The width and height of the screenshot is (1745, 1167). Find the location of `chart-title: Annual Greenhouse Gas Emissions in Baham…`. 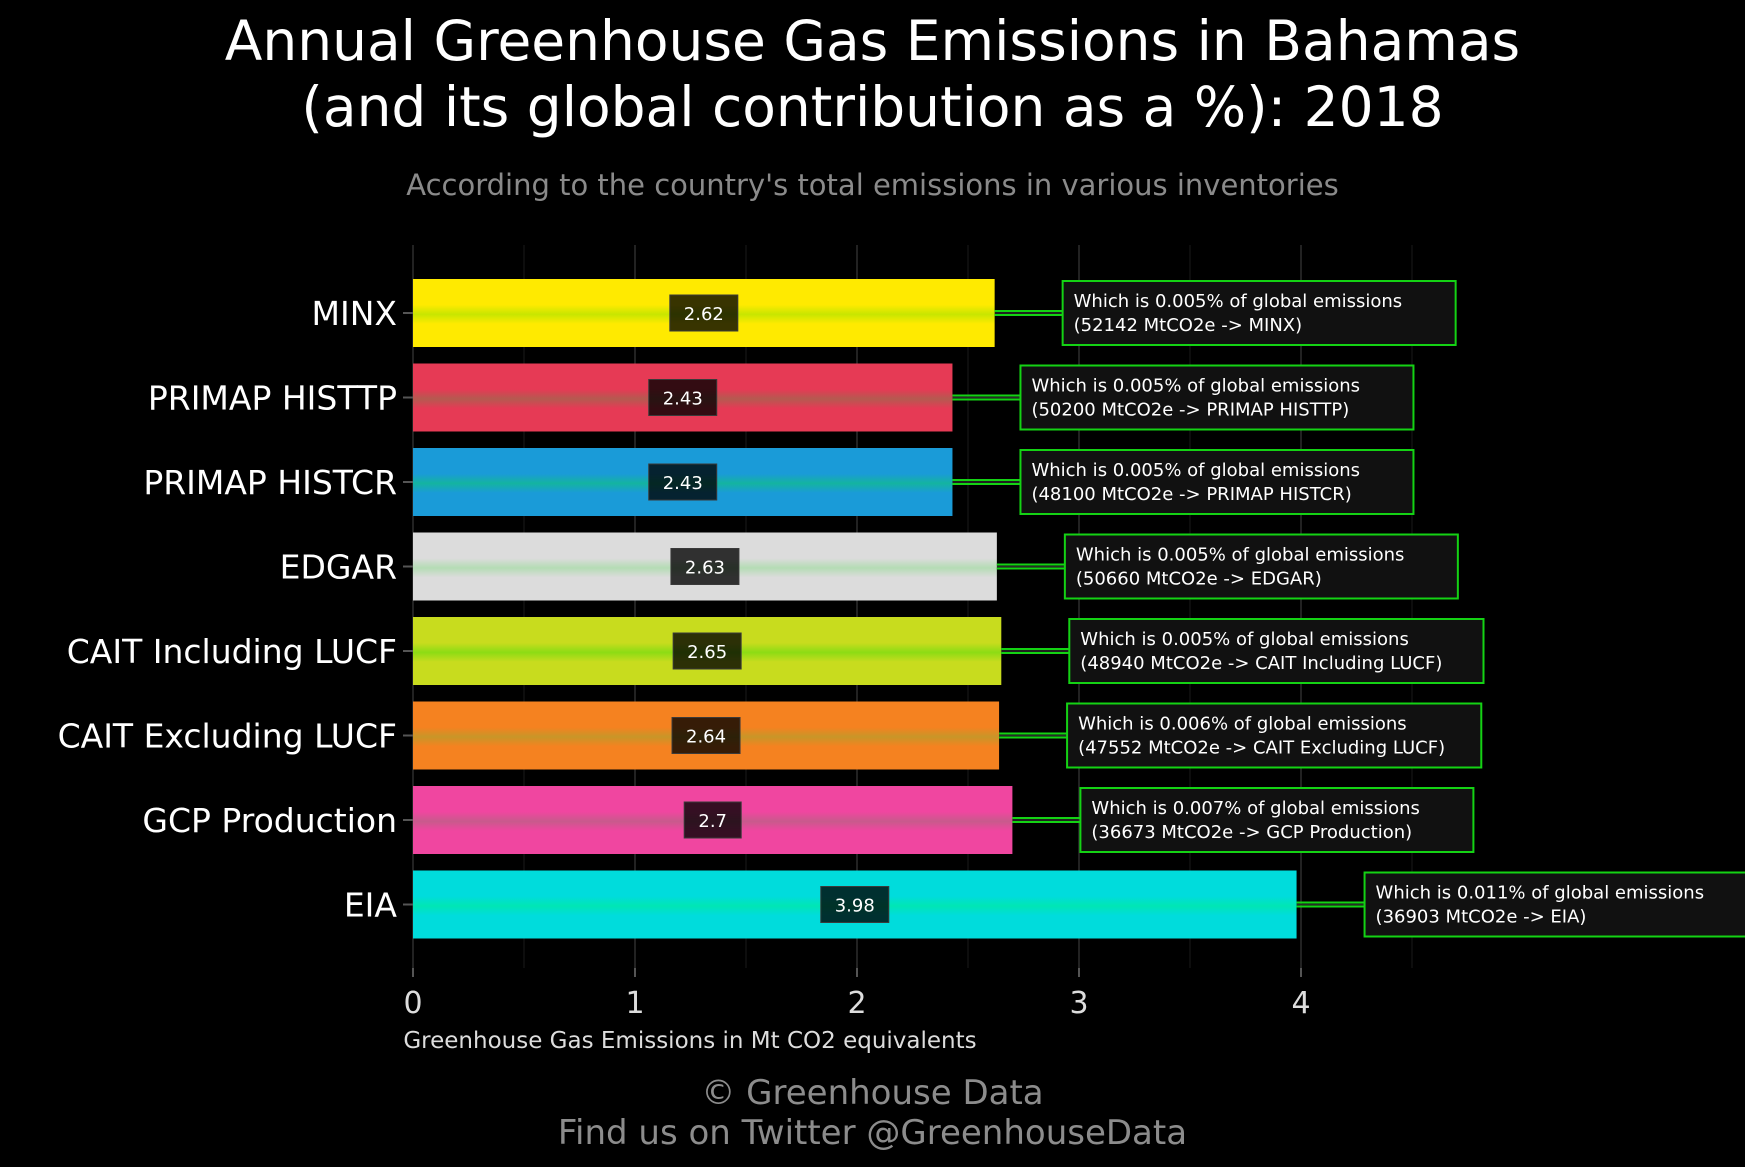

chart-title: Annual Greenhouse Gas Emissions in Baham… is located at coordinates (872, 74).